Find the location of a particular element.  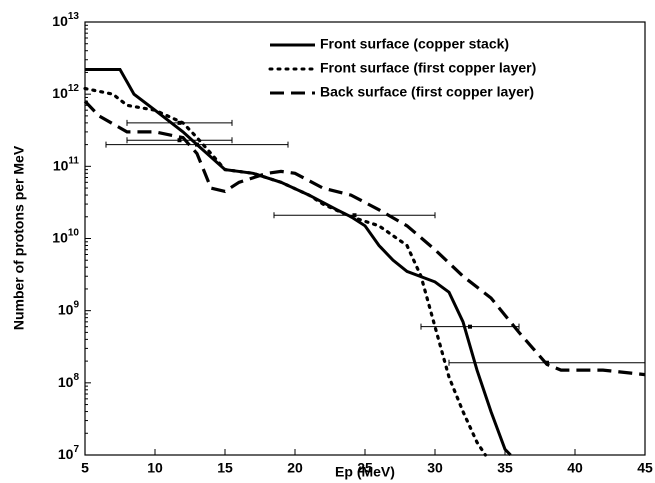

x-tick-label: 5 is located at coordinates (85, 468).